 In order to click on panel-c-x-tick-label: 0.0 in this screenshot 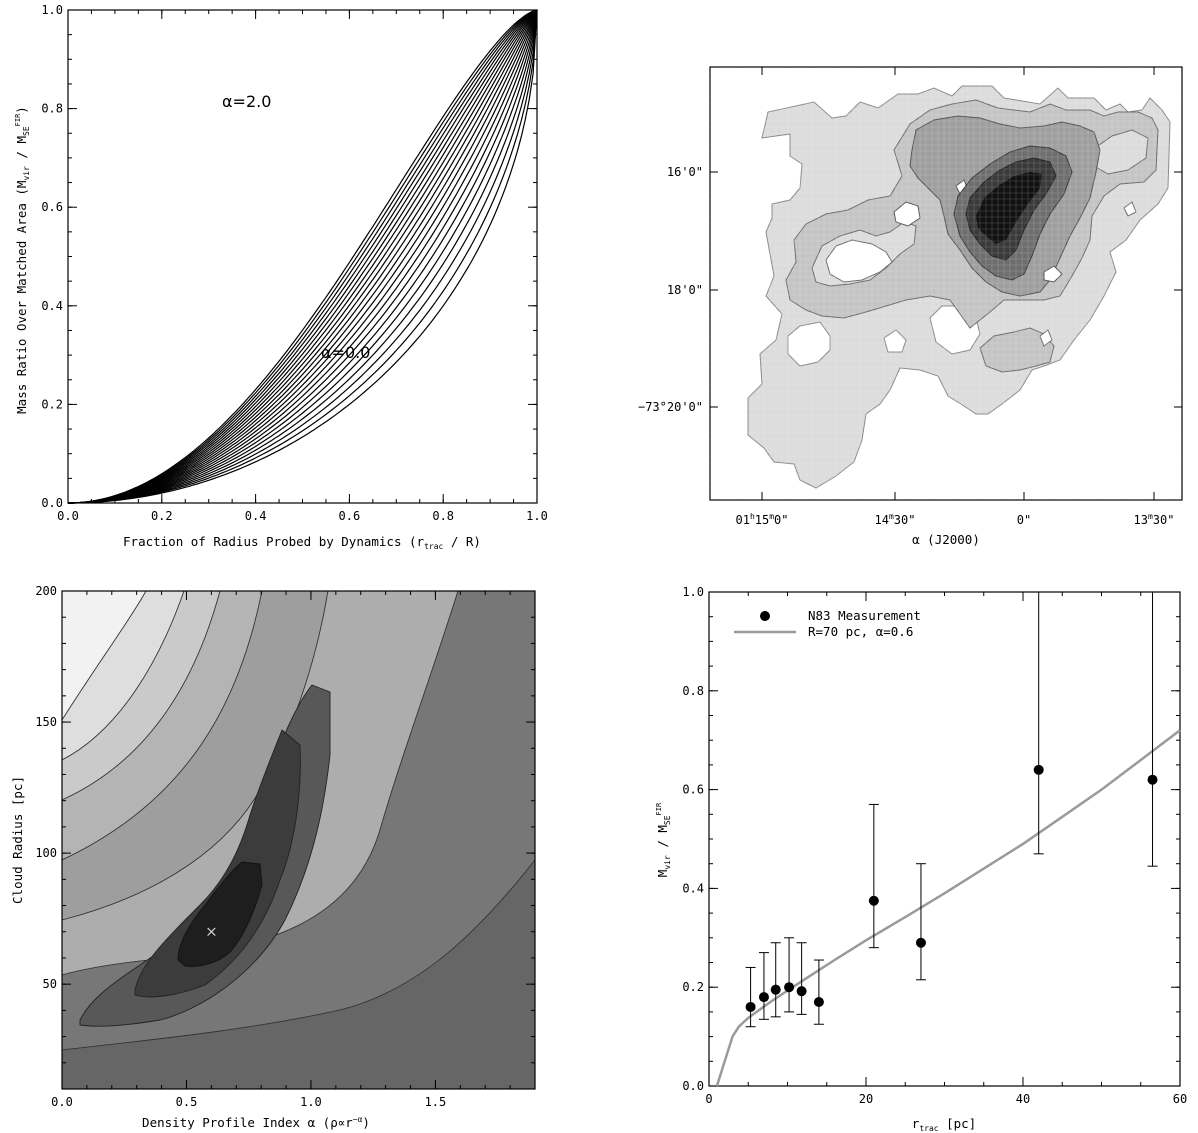, I will do `click(62, 1102)`.